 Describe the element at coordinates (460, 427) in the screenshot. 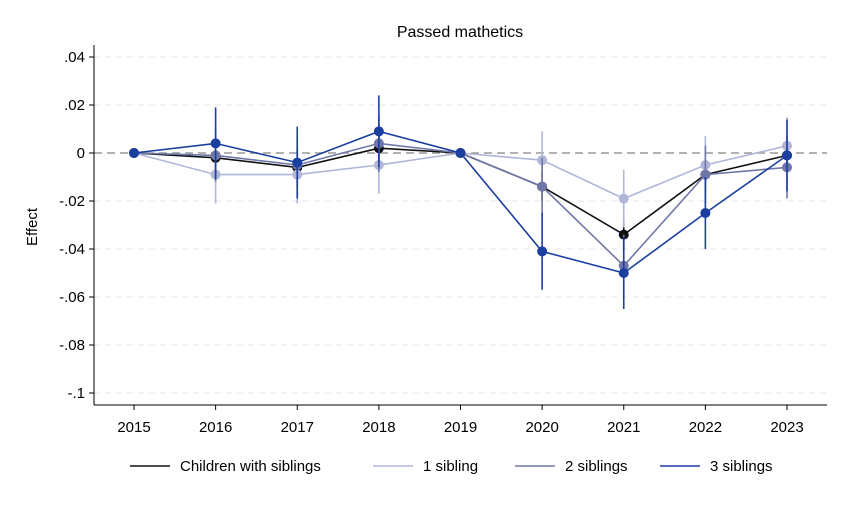

I see `x-tick-label: 2019` at that location.